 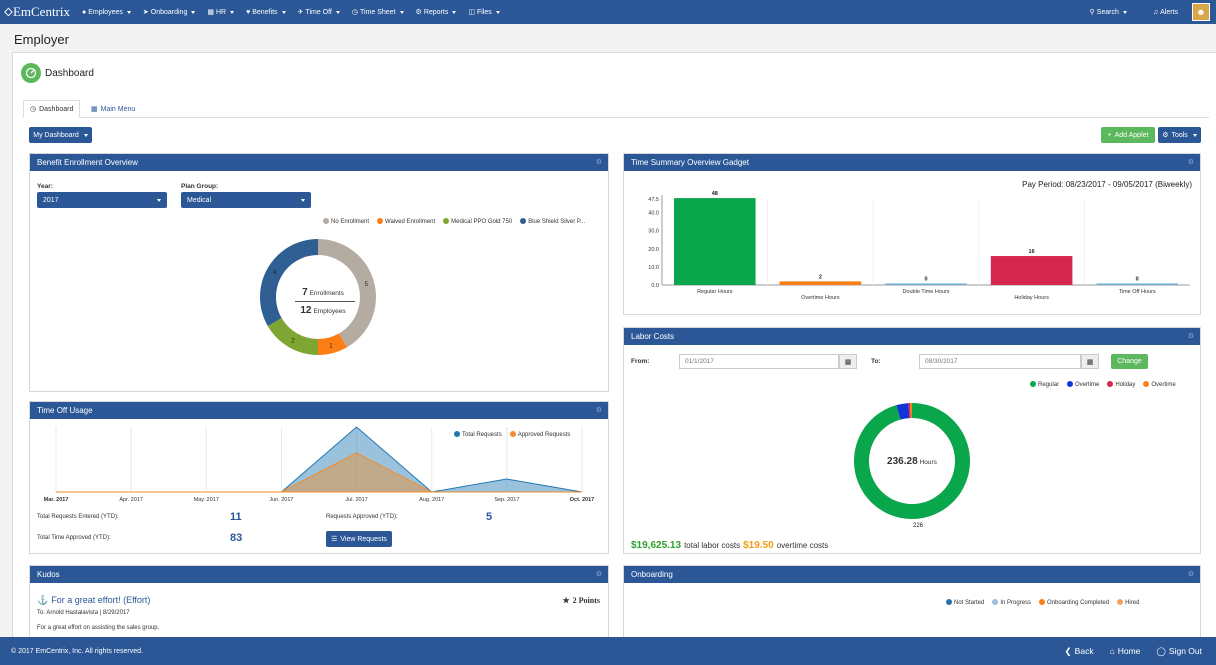 What do you see at coordinates (246, 200) in the screenshot?
I see `plan-group-select: Medical` at bounding box center [246, 200].